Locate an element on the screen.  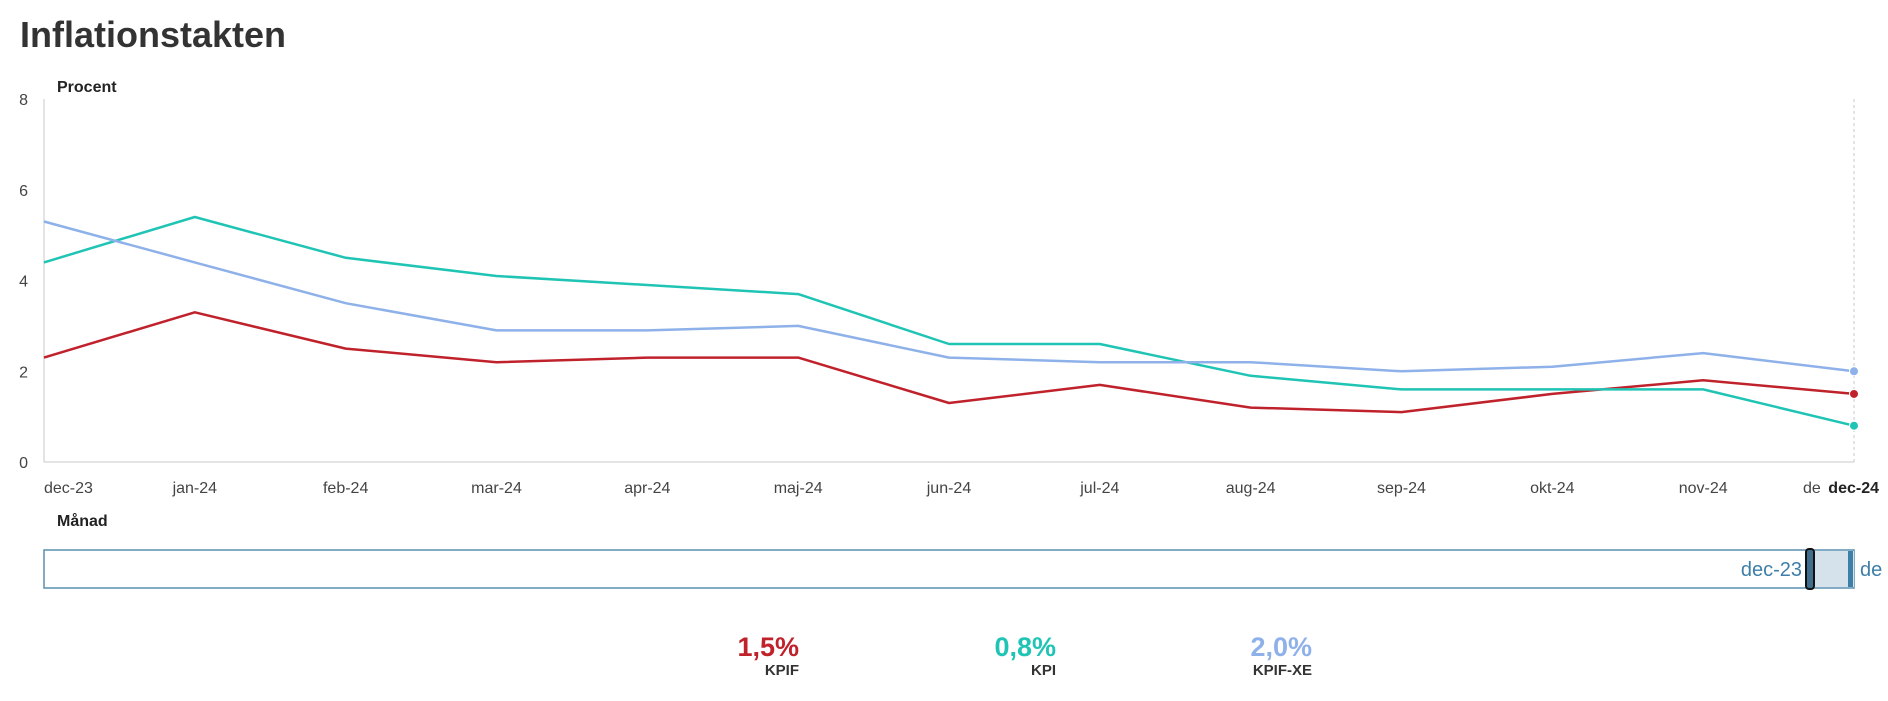
navigator-end-label: de is located at coordinates (1871, 570).